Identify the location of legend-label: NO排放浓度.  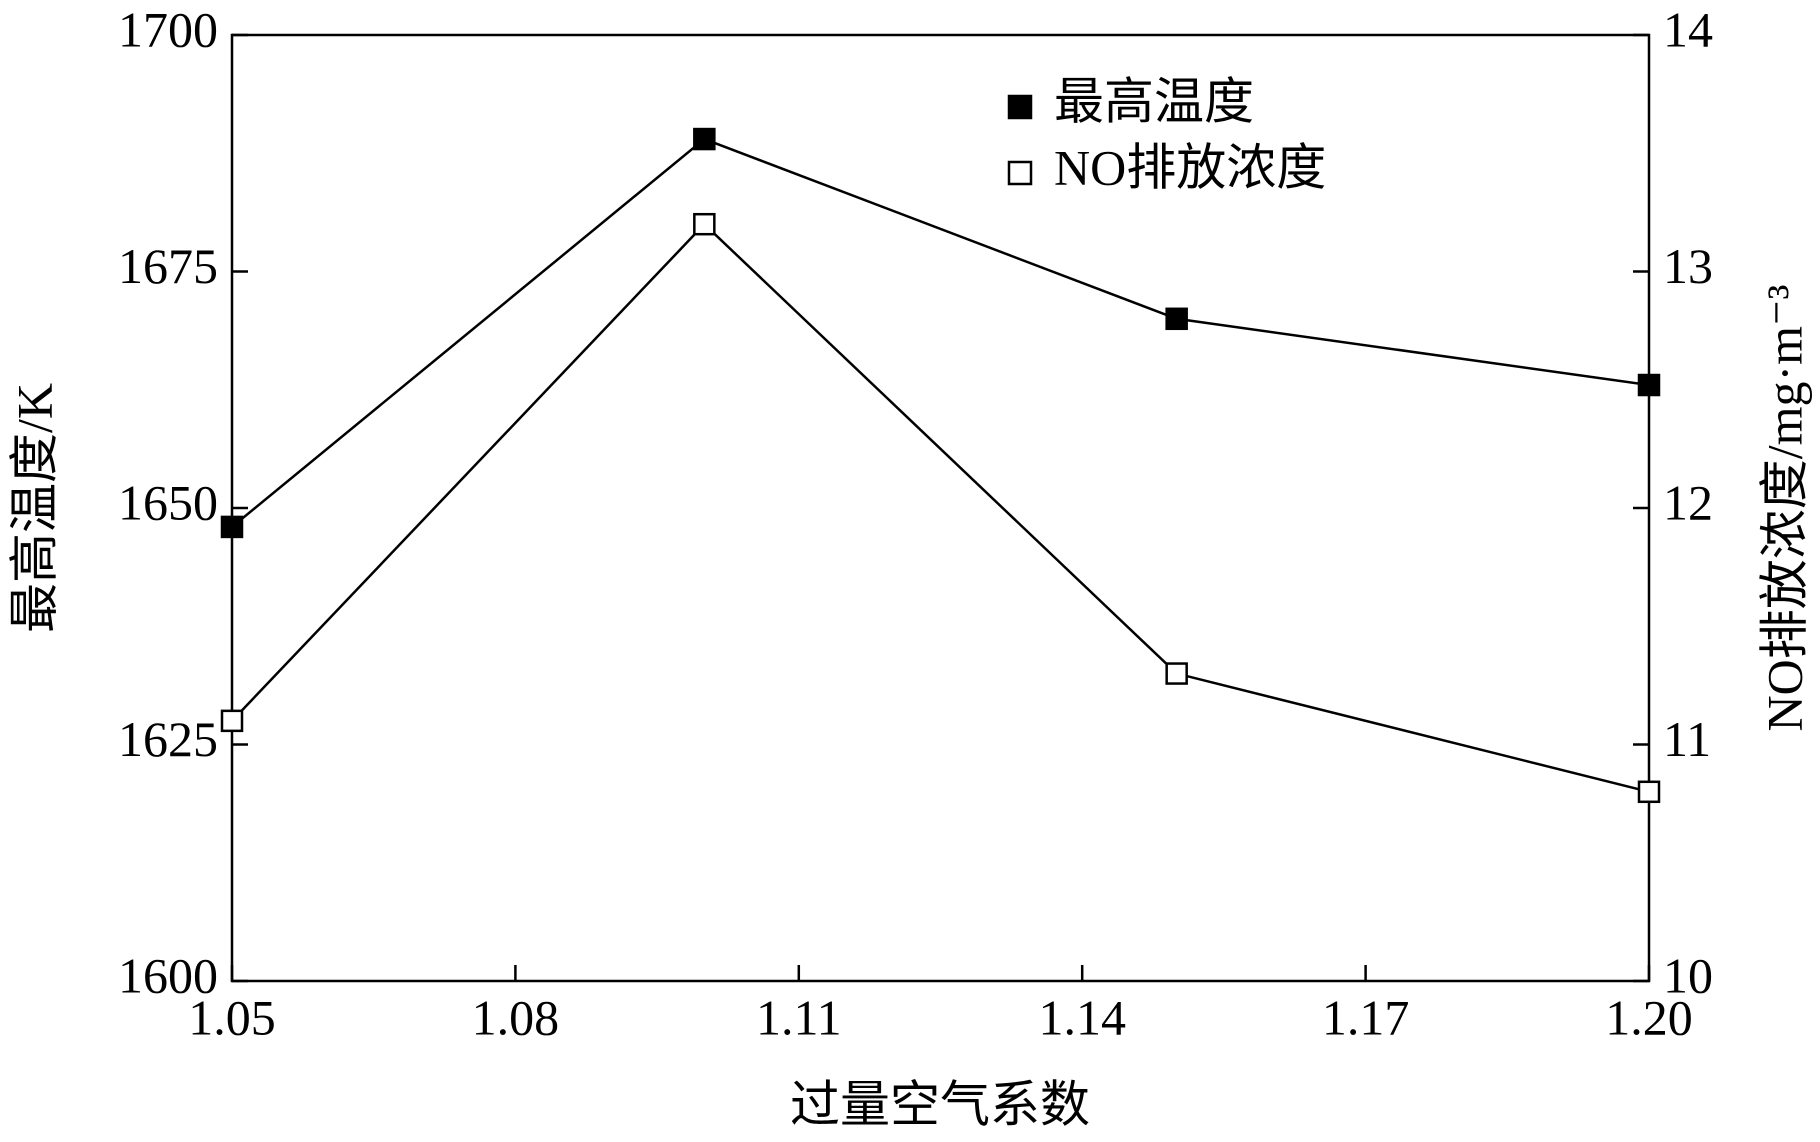
(1190, 167).